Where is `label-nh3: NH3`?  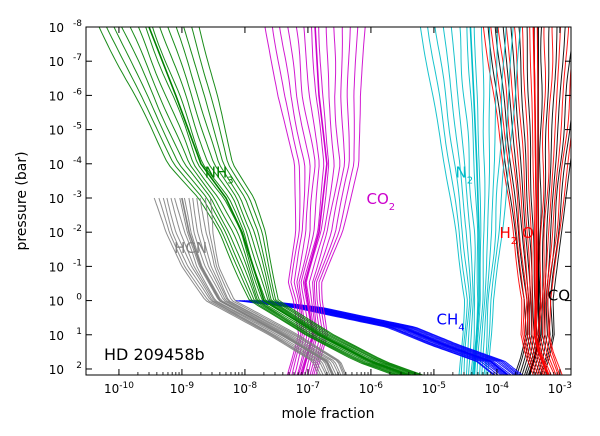 label-nh3: NH3 is located at coordinates (219, 174).